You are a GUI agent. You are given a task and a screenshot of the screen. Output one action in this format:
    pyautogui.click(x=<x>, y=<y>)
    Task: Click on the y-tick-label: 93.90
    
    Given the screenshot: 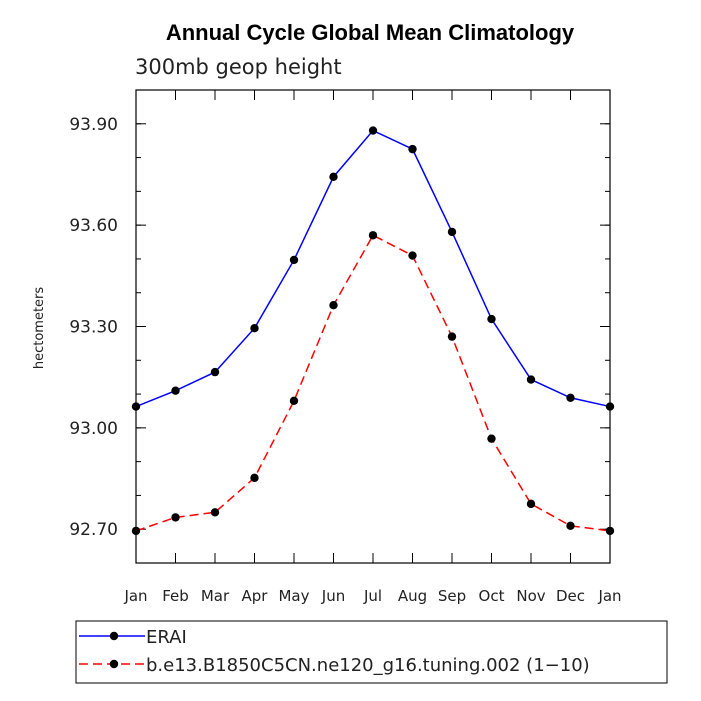 What is the action you would take?
    pyautogui.click(x=93, y=125)
    